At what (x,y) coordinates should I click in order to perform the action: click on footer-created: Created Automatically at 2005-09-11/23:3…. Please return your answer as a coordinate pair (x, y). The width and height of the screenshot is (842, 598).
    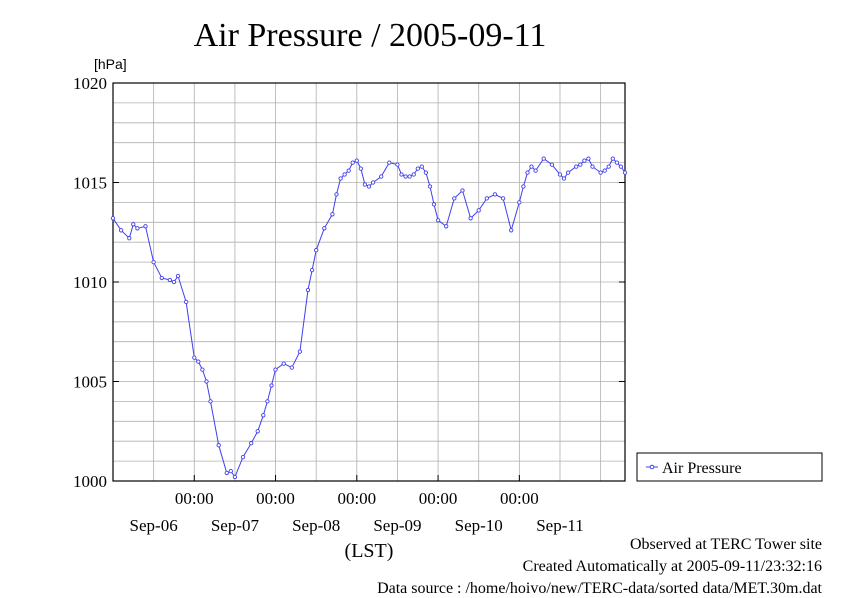
    Looking at the image, I should click on (672, 566).